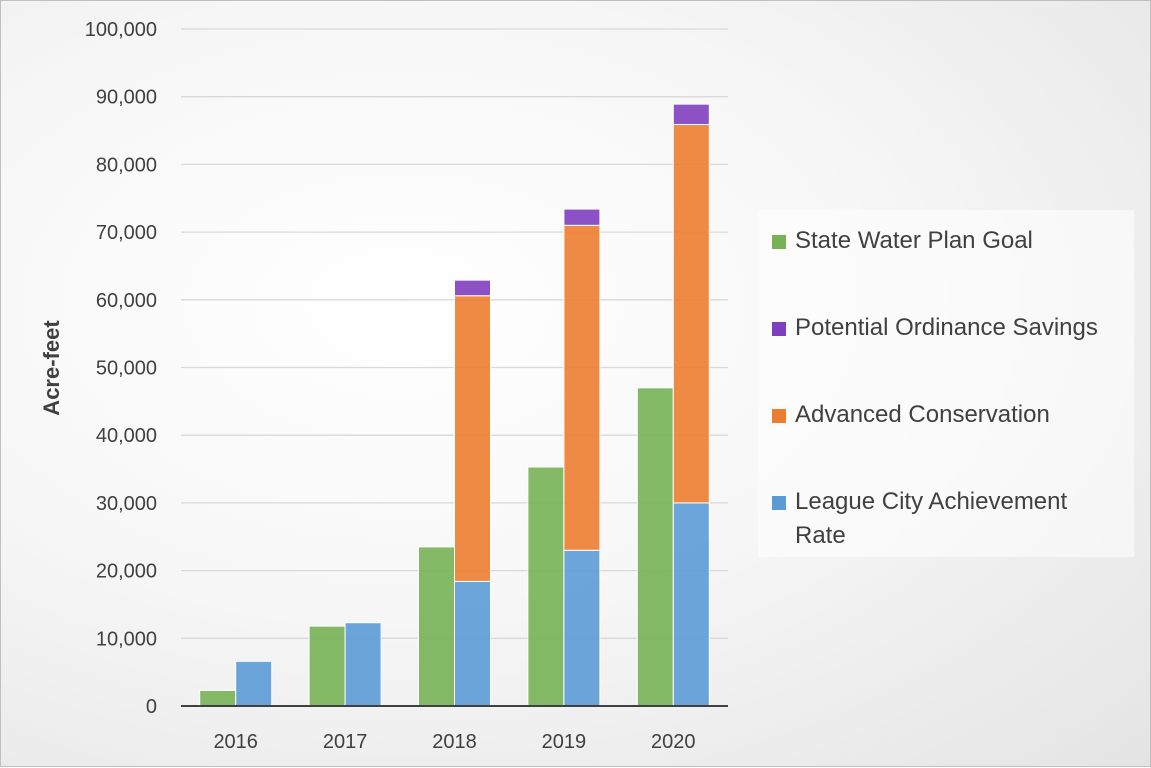  Describe the element at coordinates (218, 698) in the screenshot. I see `bar-state-water-plan-goal-2016` at that location.